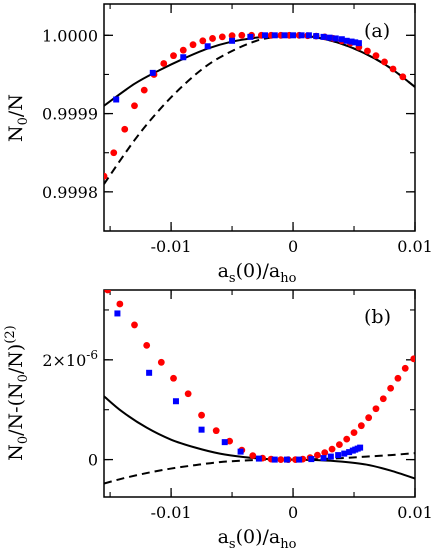 The height and width of the screenshot is (549, 436). Describe the element at coordinates (93, 460) in the screenshot. I see `y-tick-label: 0` at that location.